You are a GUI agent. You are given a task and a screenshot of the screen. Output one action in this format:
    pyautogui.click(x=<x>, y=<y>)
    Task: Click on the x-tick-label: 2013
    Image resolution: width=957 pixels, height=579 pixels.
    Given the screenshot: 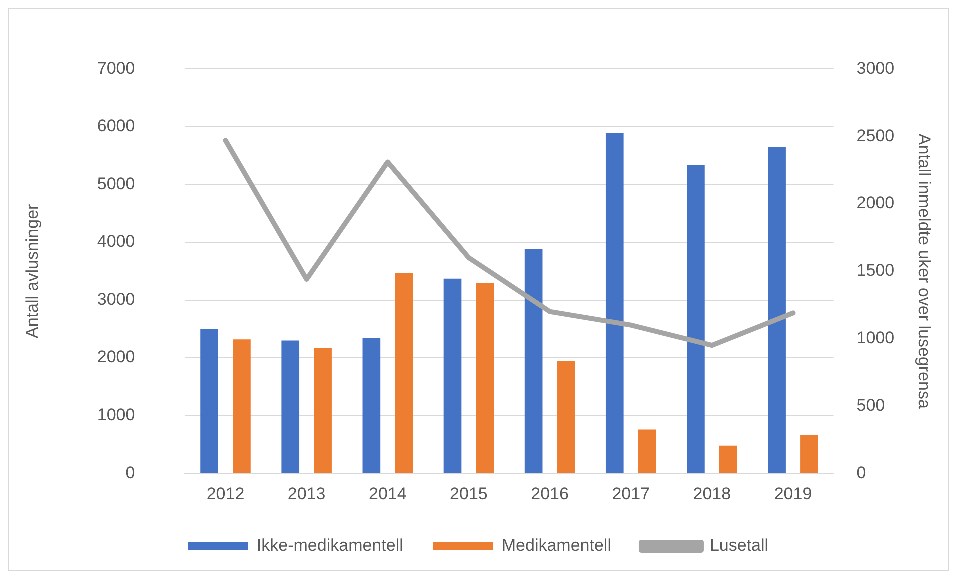 What is the action you would take?
    pyautogui.click(x=307, y=494)
    